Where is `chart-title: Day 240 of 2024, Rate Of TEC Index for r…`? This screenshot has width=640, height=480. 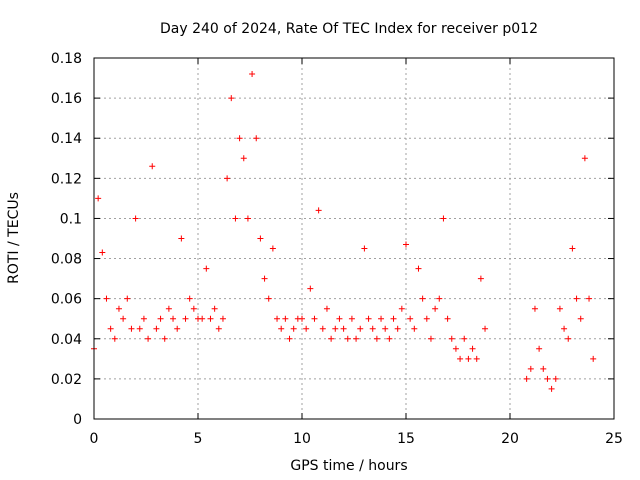
chart-title: Day 240 of 2024, Rate Of TEC Index for r… is located at coordinates (349, 29).